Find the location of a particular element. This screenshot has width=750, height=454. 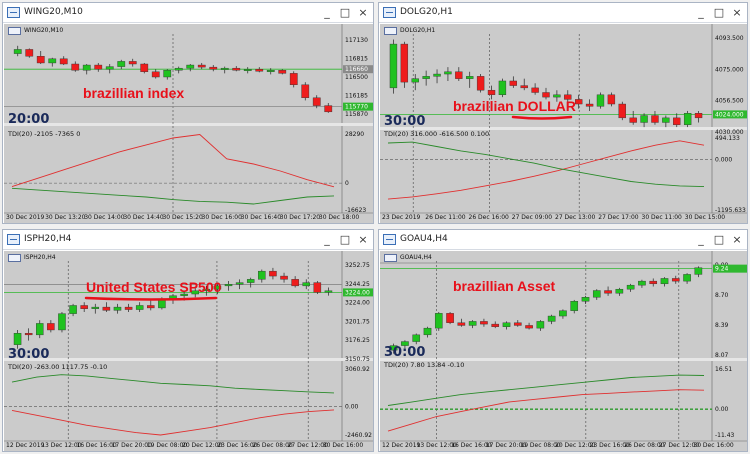

indicator-axis-label: -1195.633 is located at coordinates (730, 210).